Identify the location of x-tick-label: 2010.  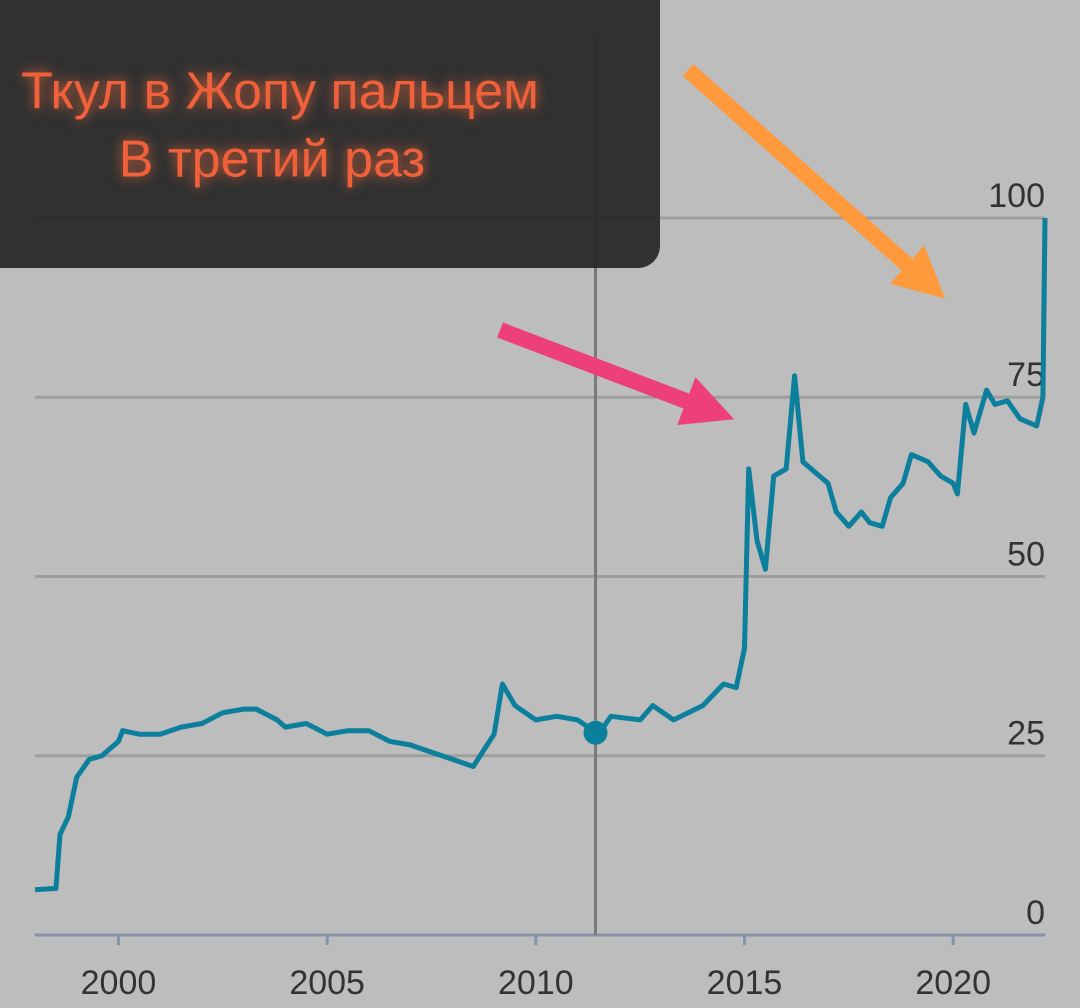
(536, 983).